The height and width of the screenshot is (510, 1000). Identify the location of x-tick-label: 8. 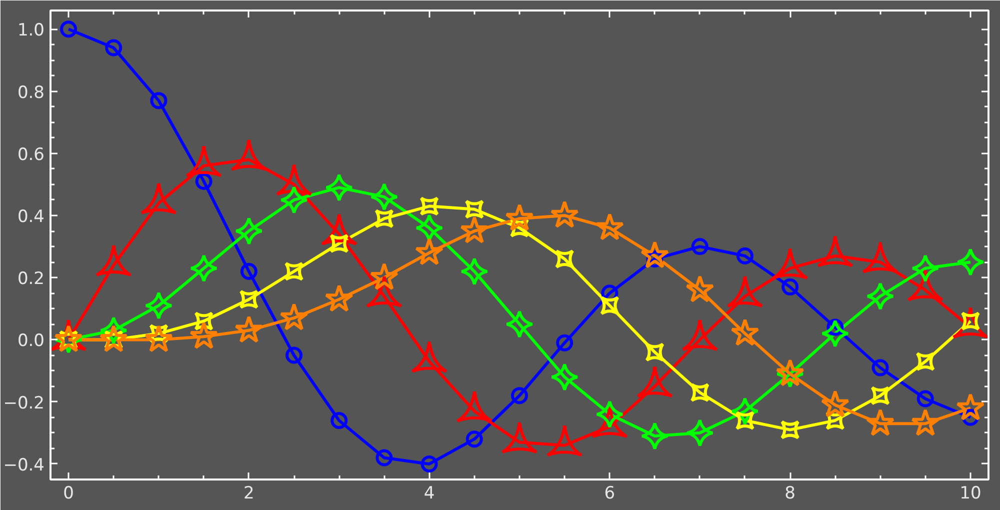
(790, 494).